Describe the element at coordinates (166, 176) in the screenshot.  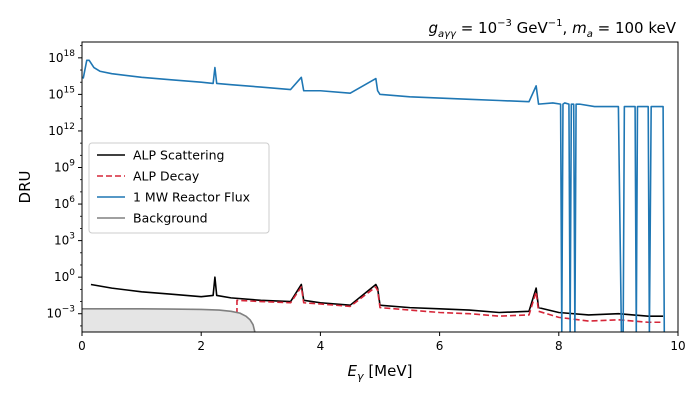
I see `legend-label: ALP Decay` at that location.